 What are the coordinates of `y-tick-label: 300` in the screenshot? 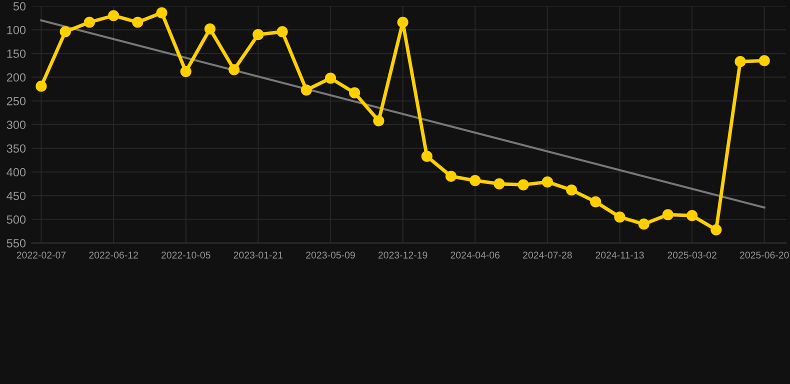 It's located at (16, 124).